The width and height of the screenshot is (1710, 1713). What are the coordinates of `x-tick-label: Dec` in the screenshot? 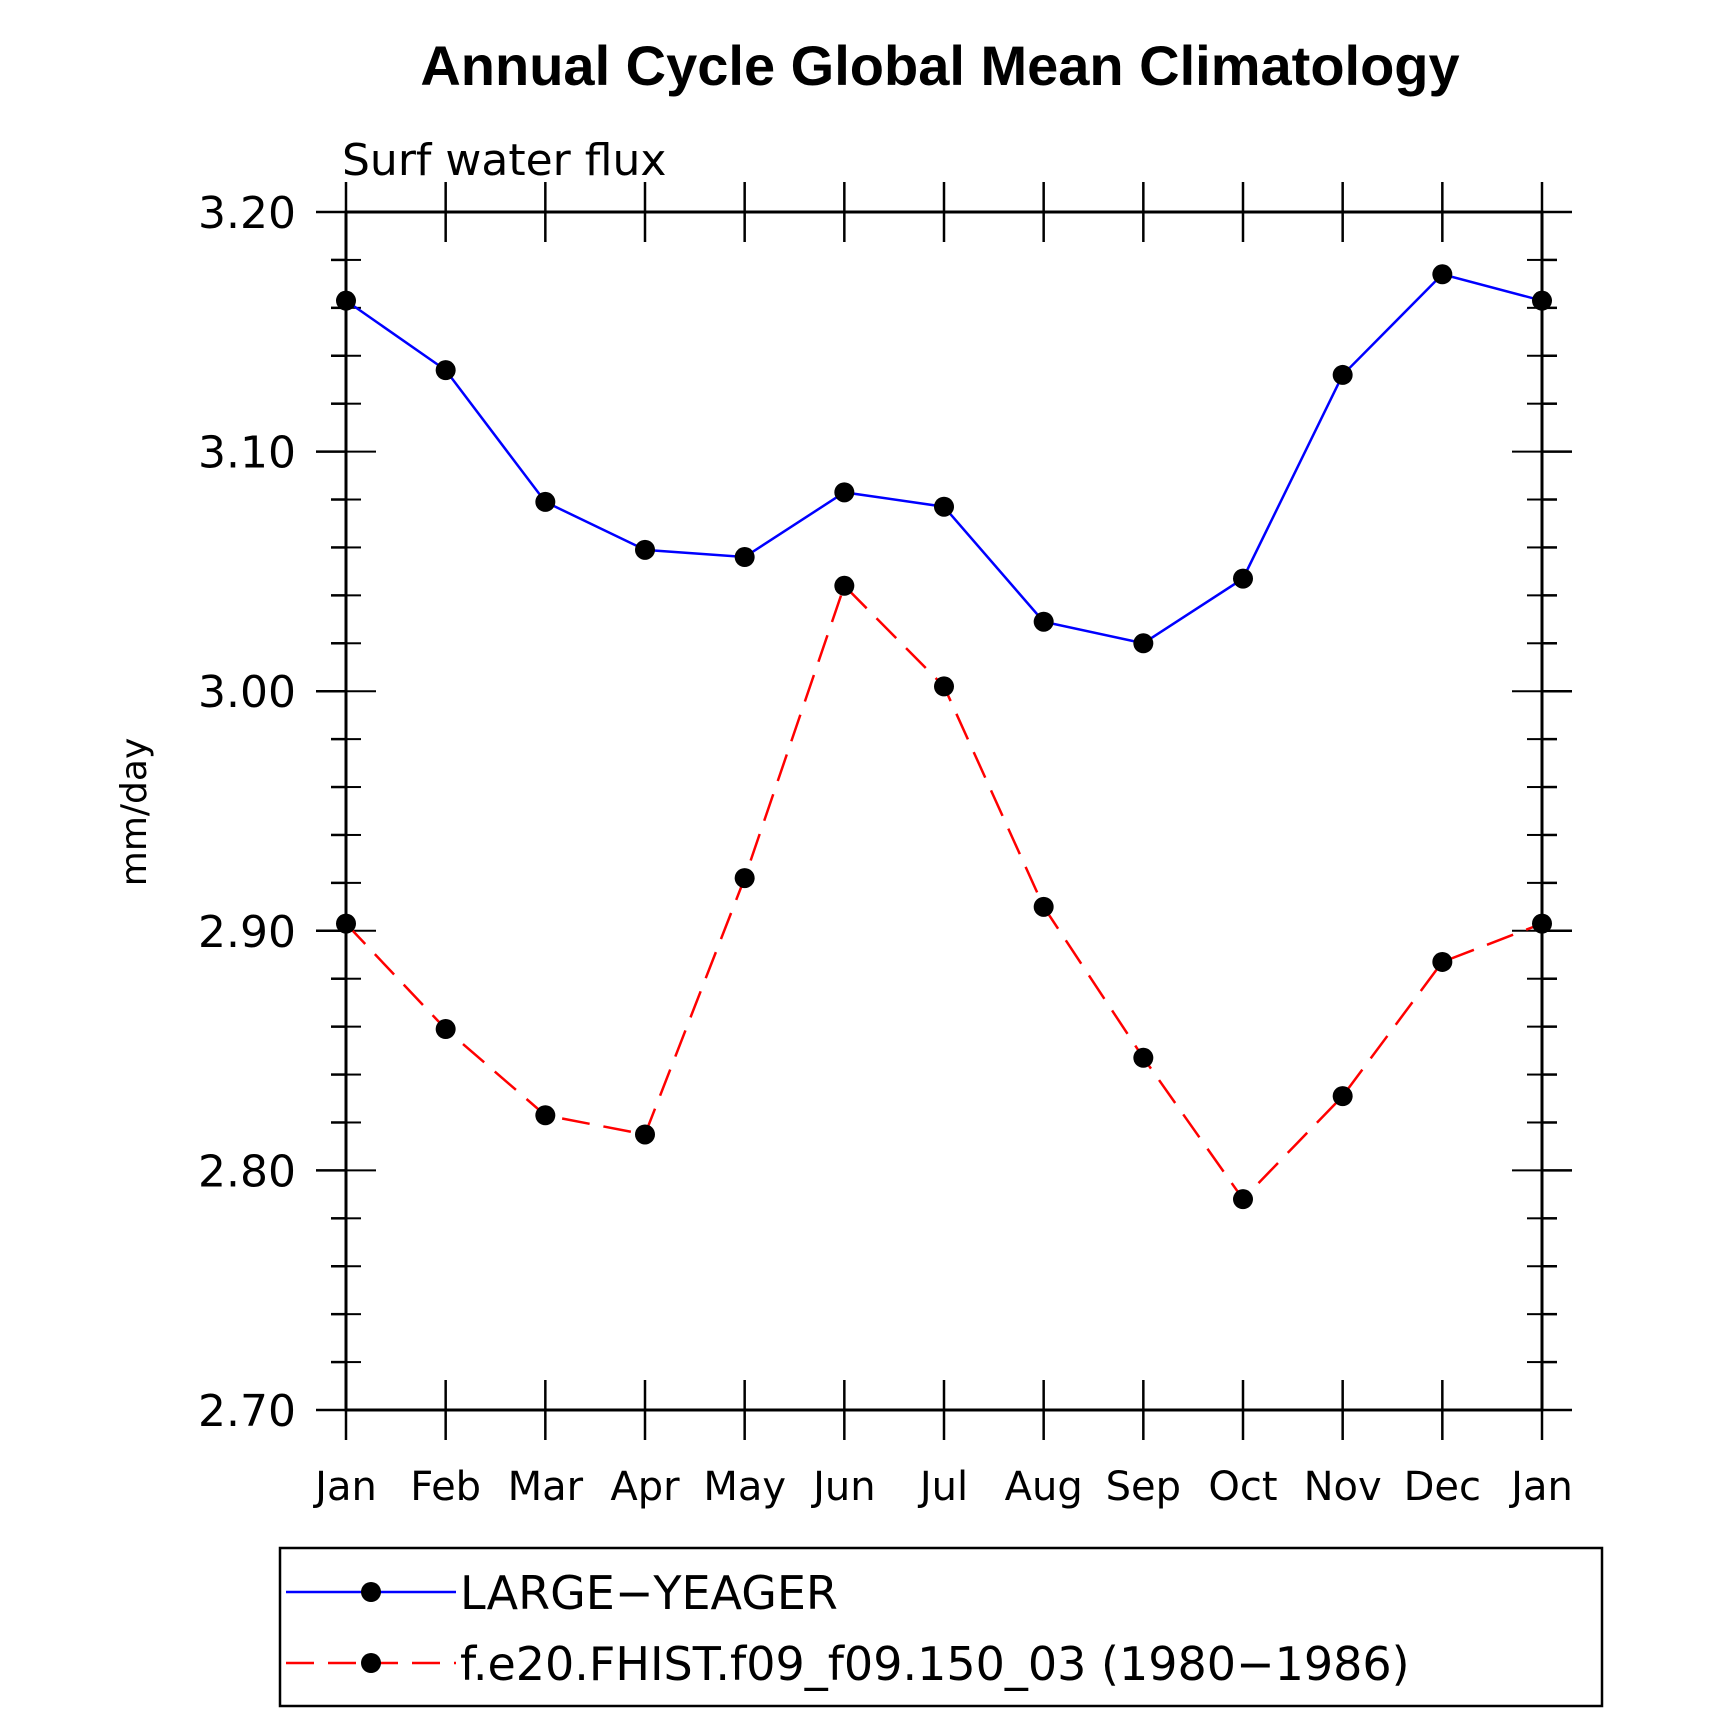 It's located at (1442, 1487).